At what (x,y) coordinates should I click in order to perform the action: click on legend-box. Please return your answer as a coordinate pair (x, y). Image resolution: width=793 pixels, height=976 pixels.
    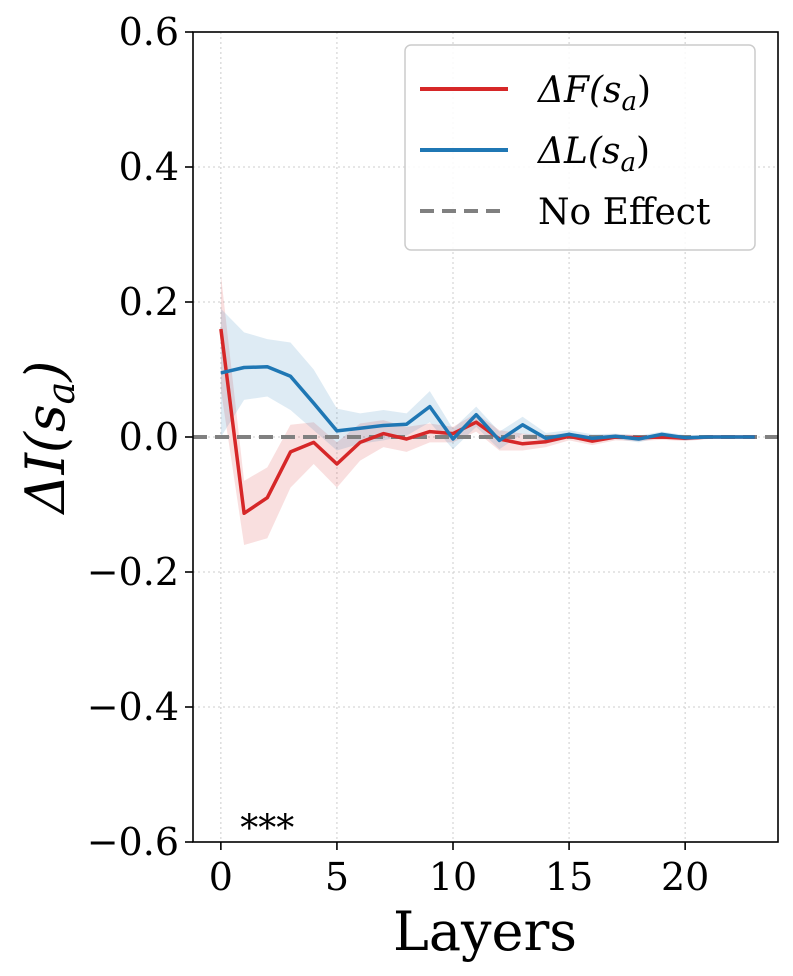
    Looking at the image, I should click on (580, 147).